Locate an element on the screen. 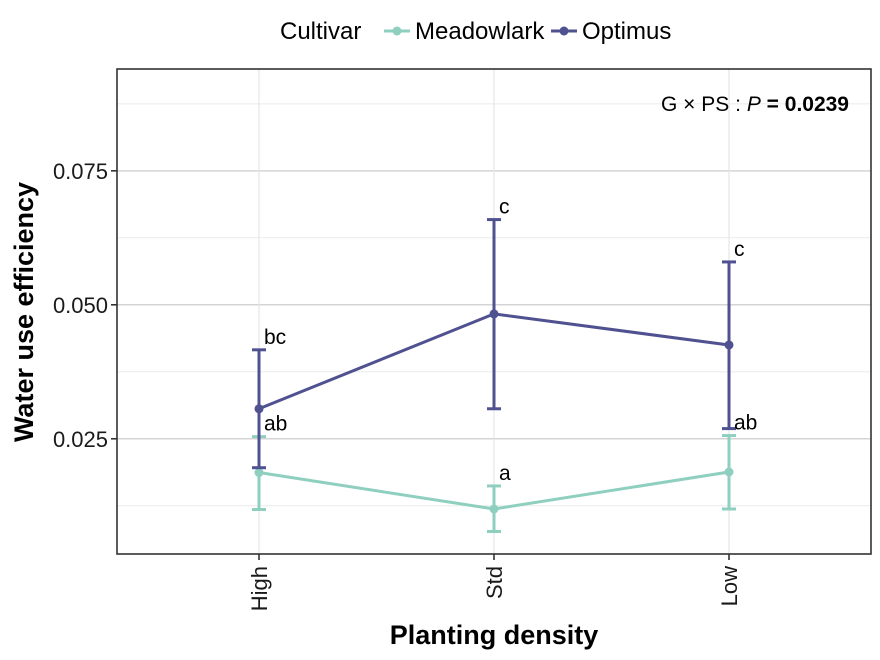  annotation-p-label: P is located at coordinates (754, 104).